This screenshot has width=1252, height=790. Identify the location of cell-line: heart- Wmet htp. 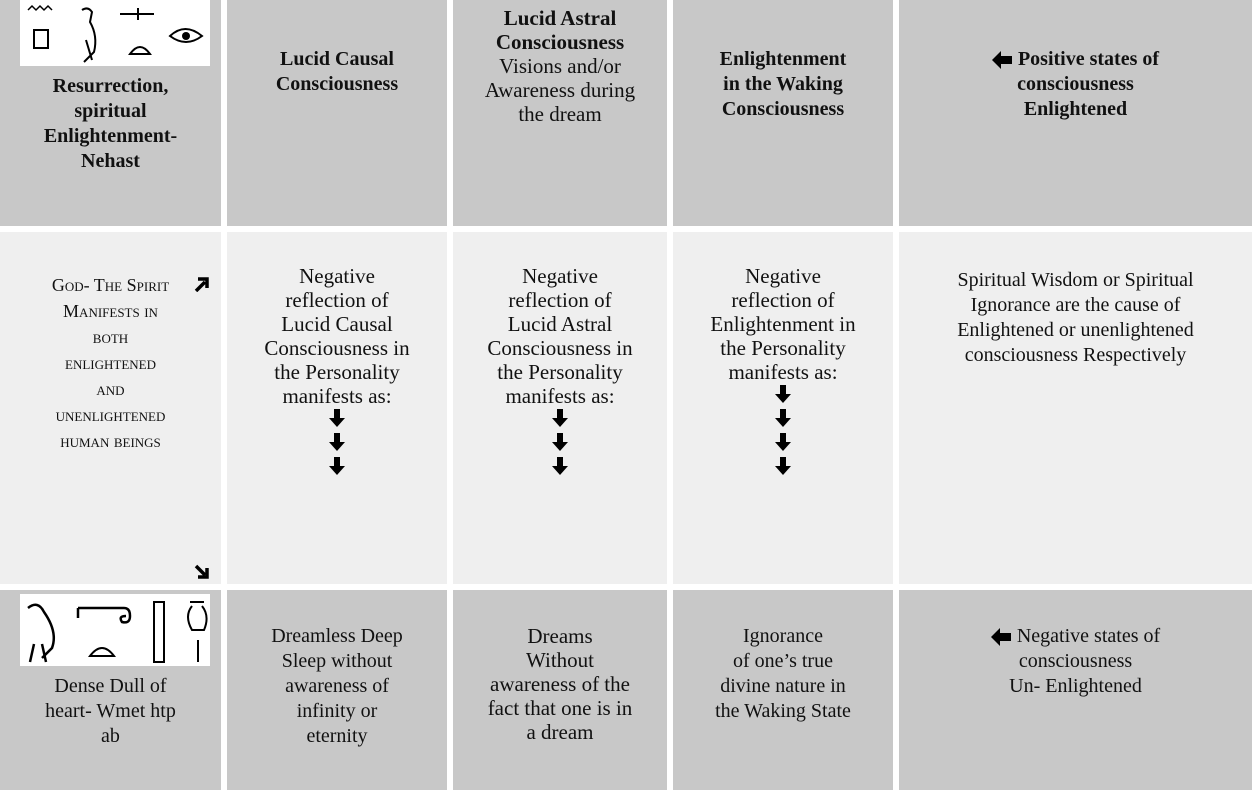
(110, 711).